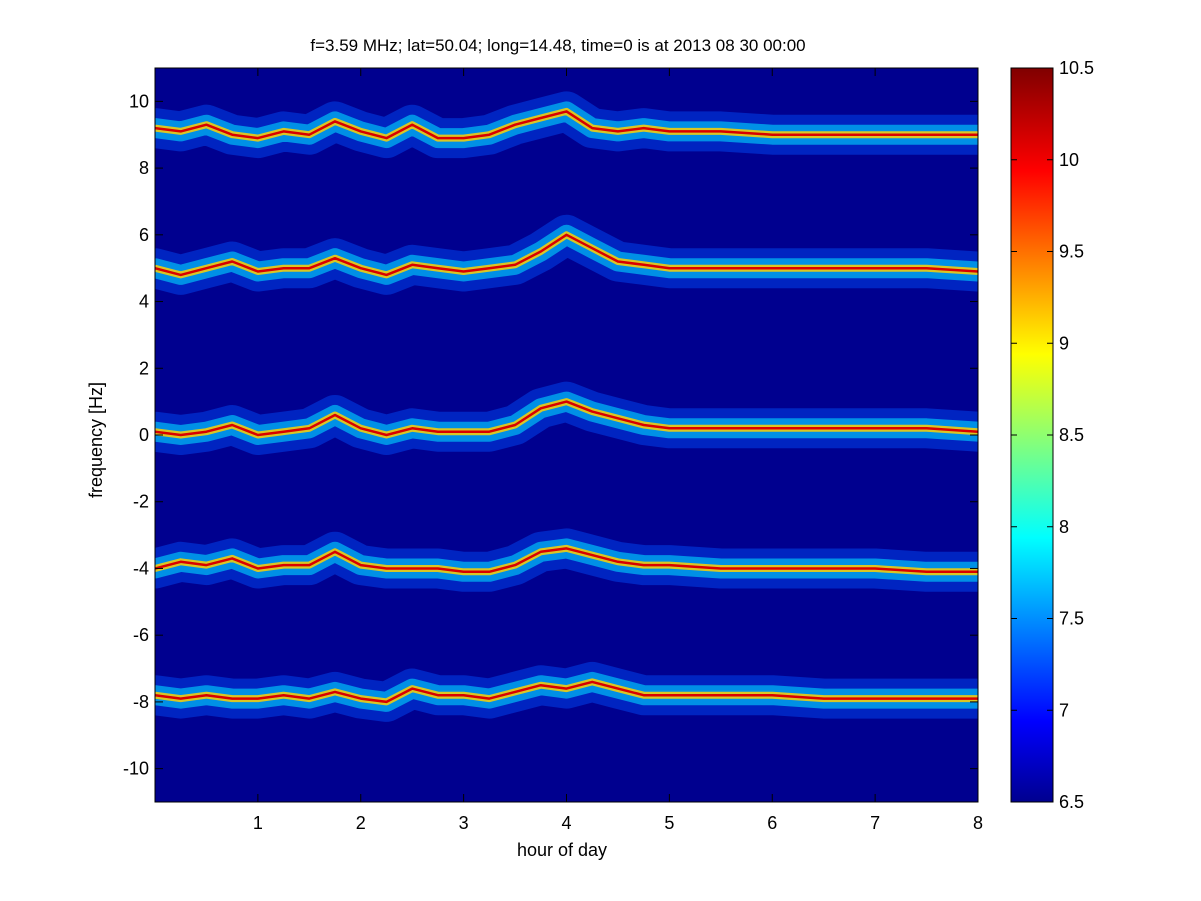 Image resolution: width=1201 pixels, height=901 pixels. I want to click on x-tick-label: 5, so click(669, 823).